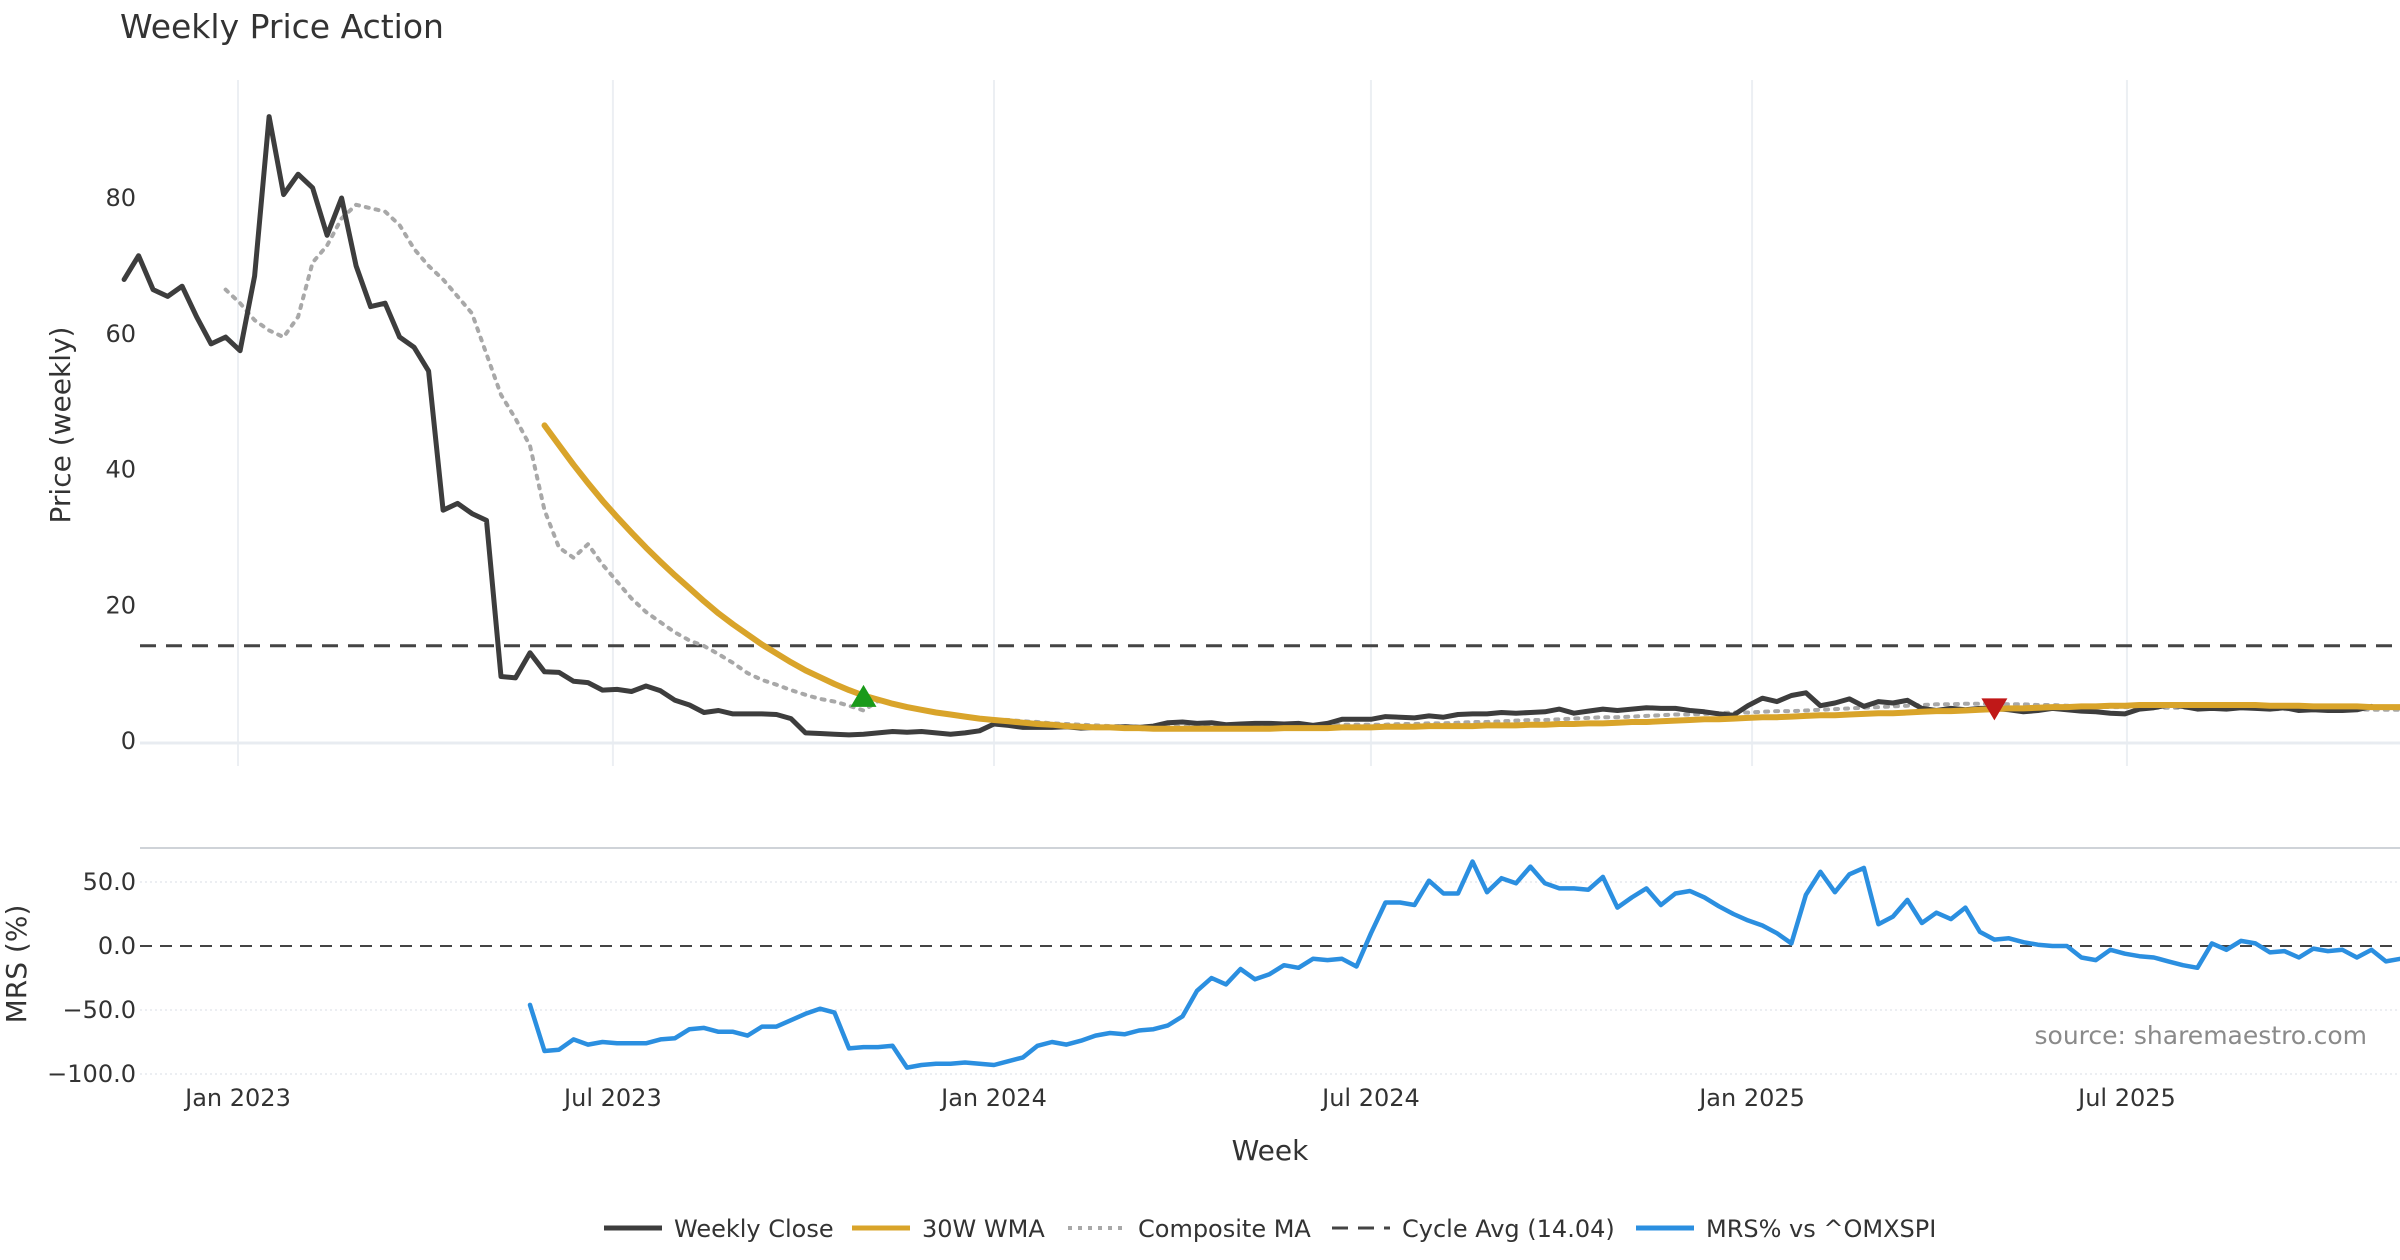  What do you see at coordinates (1821, 1229) in the screenshot?
I see `legend-label: MRS% vs ^OMXSPI` at bounding box center [1821, 1229].